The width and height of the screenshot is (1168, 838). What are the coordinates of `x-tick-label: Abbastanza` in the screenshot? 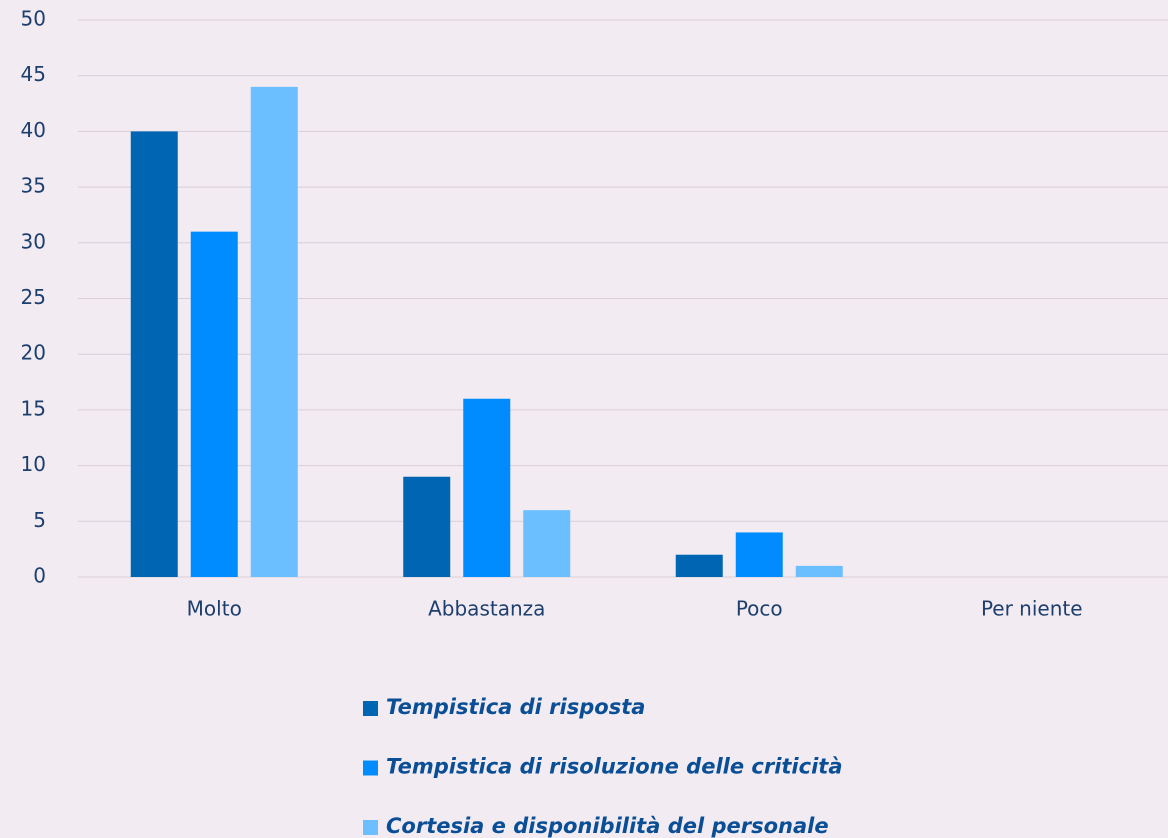 It's located at (486, 609).